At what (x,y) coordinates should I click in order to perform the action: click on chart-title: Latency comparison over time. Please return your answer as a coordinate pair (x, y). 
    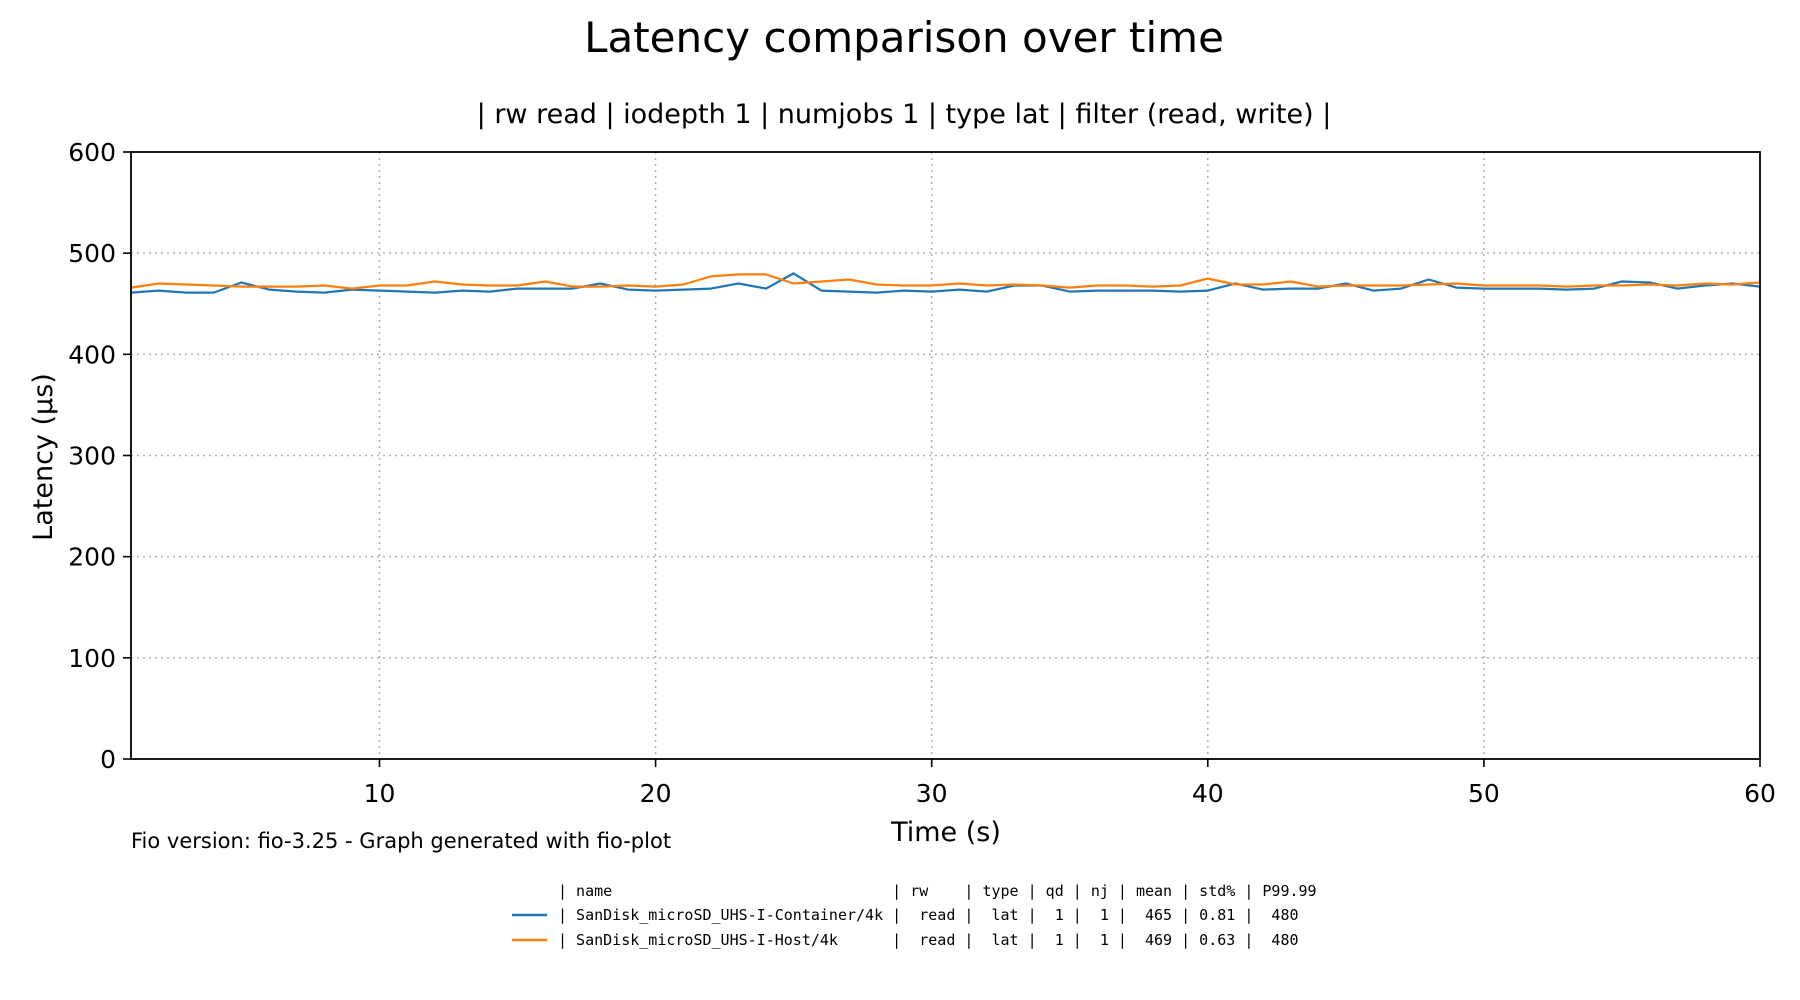
    Looking at the image, I should click on (904, 37).